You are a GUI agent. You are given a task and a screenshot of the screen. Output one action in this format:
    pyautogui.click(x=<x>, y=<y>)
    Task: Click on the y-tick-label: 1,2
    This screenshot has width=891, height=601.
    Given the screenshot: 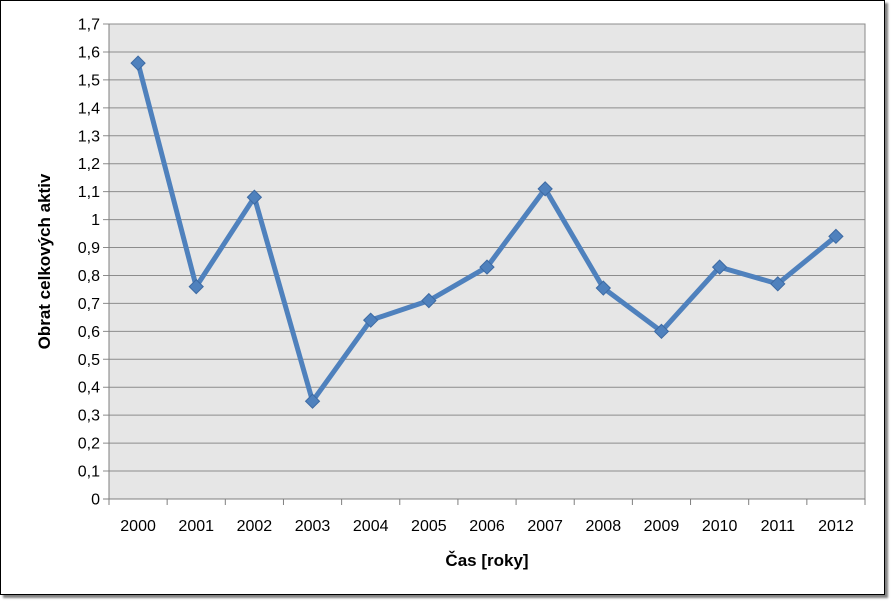 What is the action you would take?
    pyautogui.click(x=89, y=164)
    